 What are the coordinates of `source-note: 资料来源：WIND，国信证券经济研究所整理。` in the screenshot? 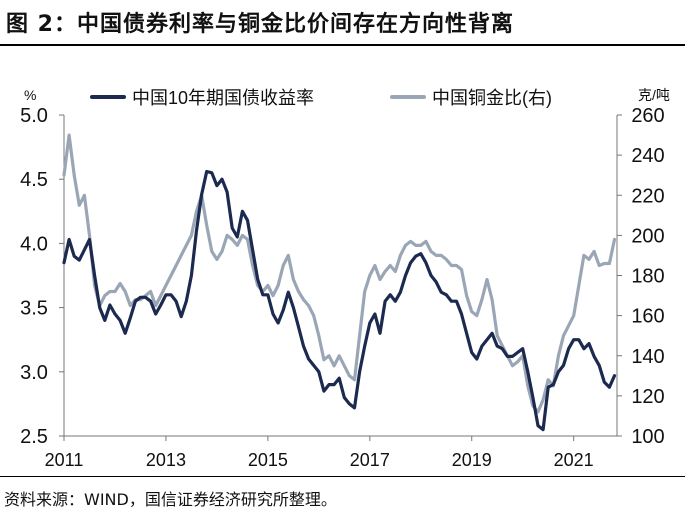 It's located at (170, 499).